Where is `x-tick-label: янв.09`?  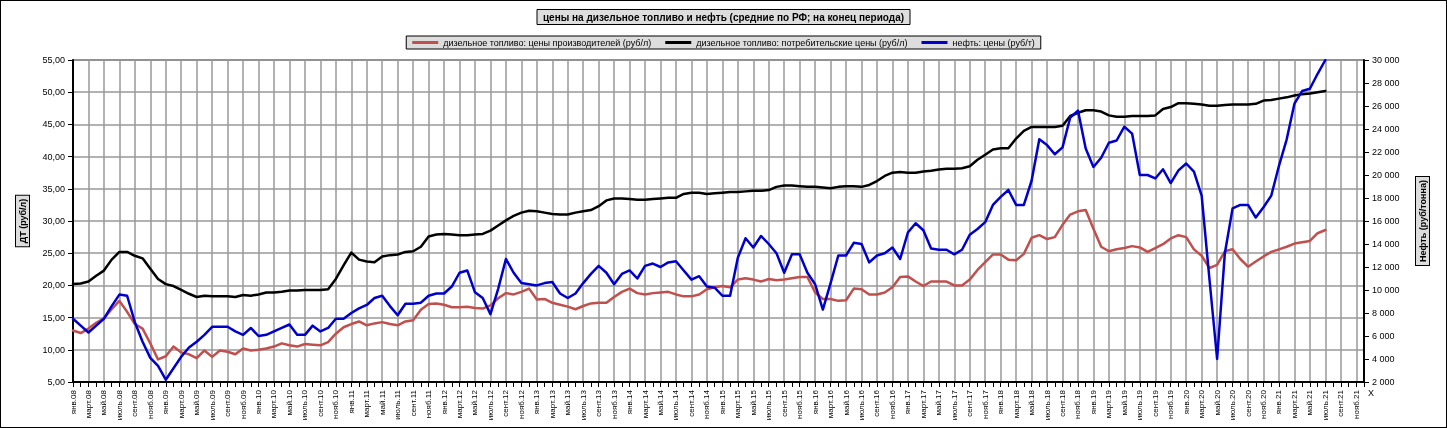 x-tick-label: янв.09 is located at coordinates (166, 402).